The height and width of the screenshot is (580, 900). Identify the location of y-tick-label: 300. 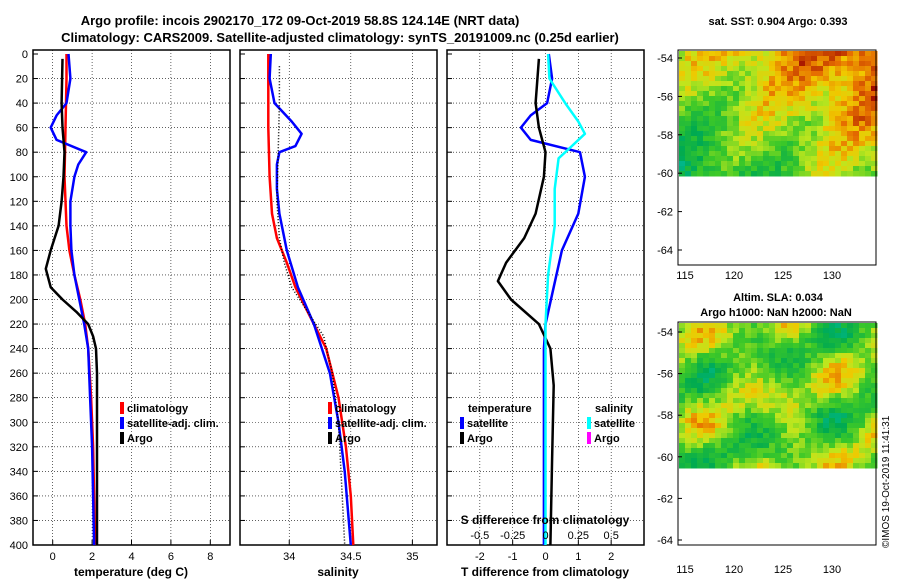
(19, 423).